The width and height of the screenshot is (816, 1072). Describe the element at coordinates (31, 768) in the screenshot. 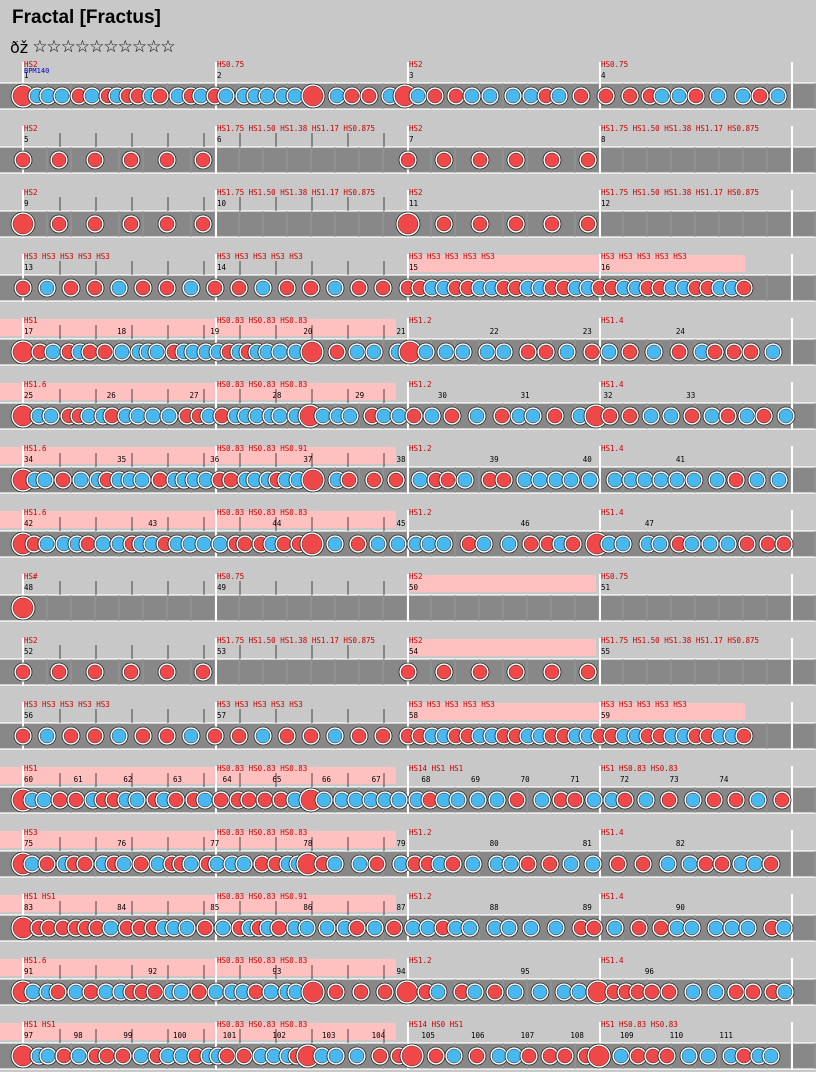

I see `hs-label: HS1` at that location.